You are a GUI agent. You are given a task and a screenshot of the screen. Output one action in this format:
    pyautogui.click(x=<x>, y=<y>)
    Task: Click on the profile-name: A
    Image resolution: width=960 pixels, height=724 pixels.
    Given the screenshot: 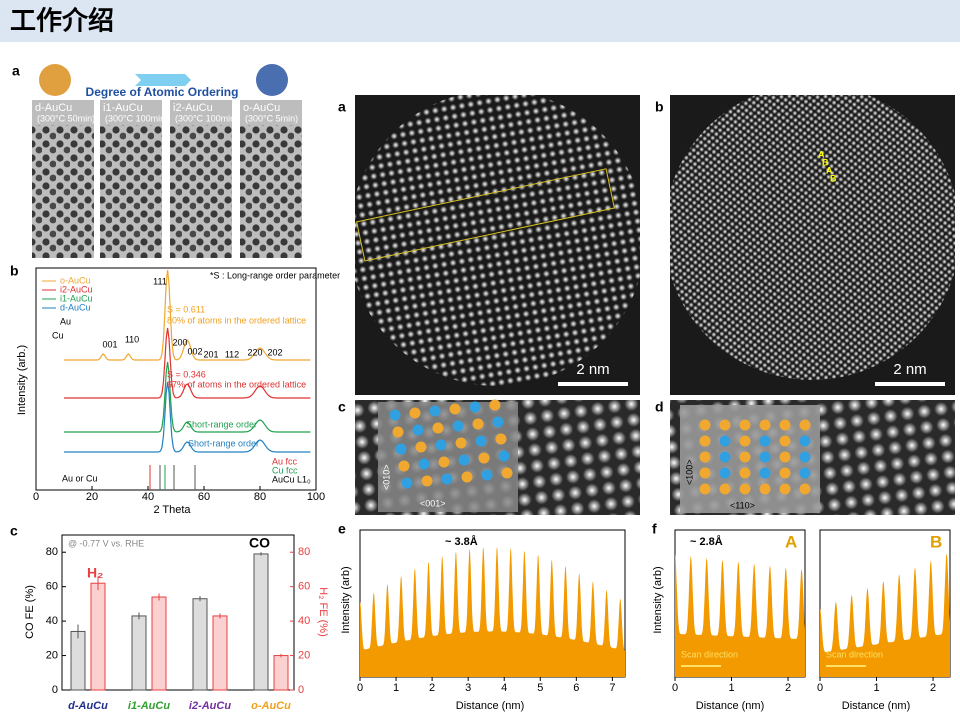 What is the action you would take?
    pyautogui.click(x=791, y=541)
    